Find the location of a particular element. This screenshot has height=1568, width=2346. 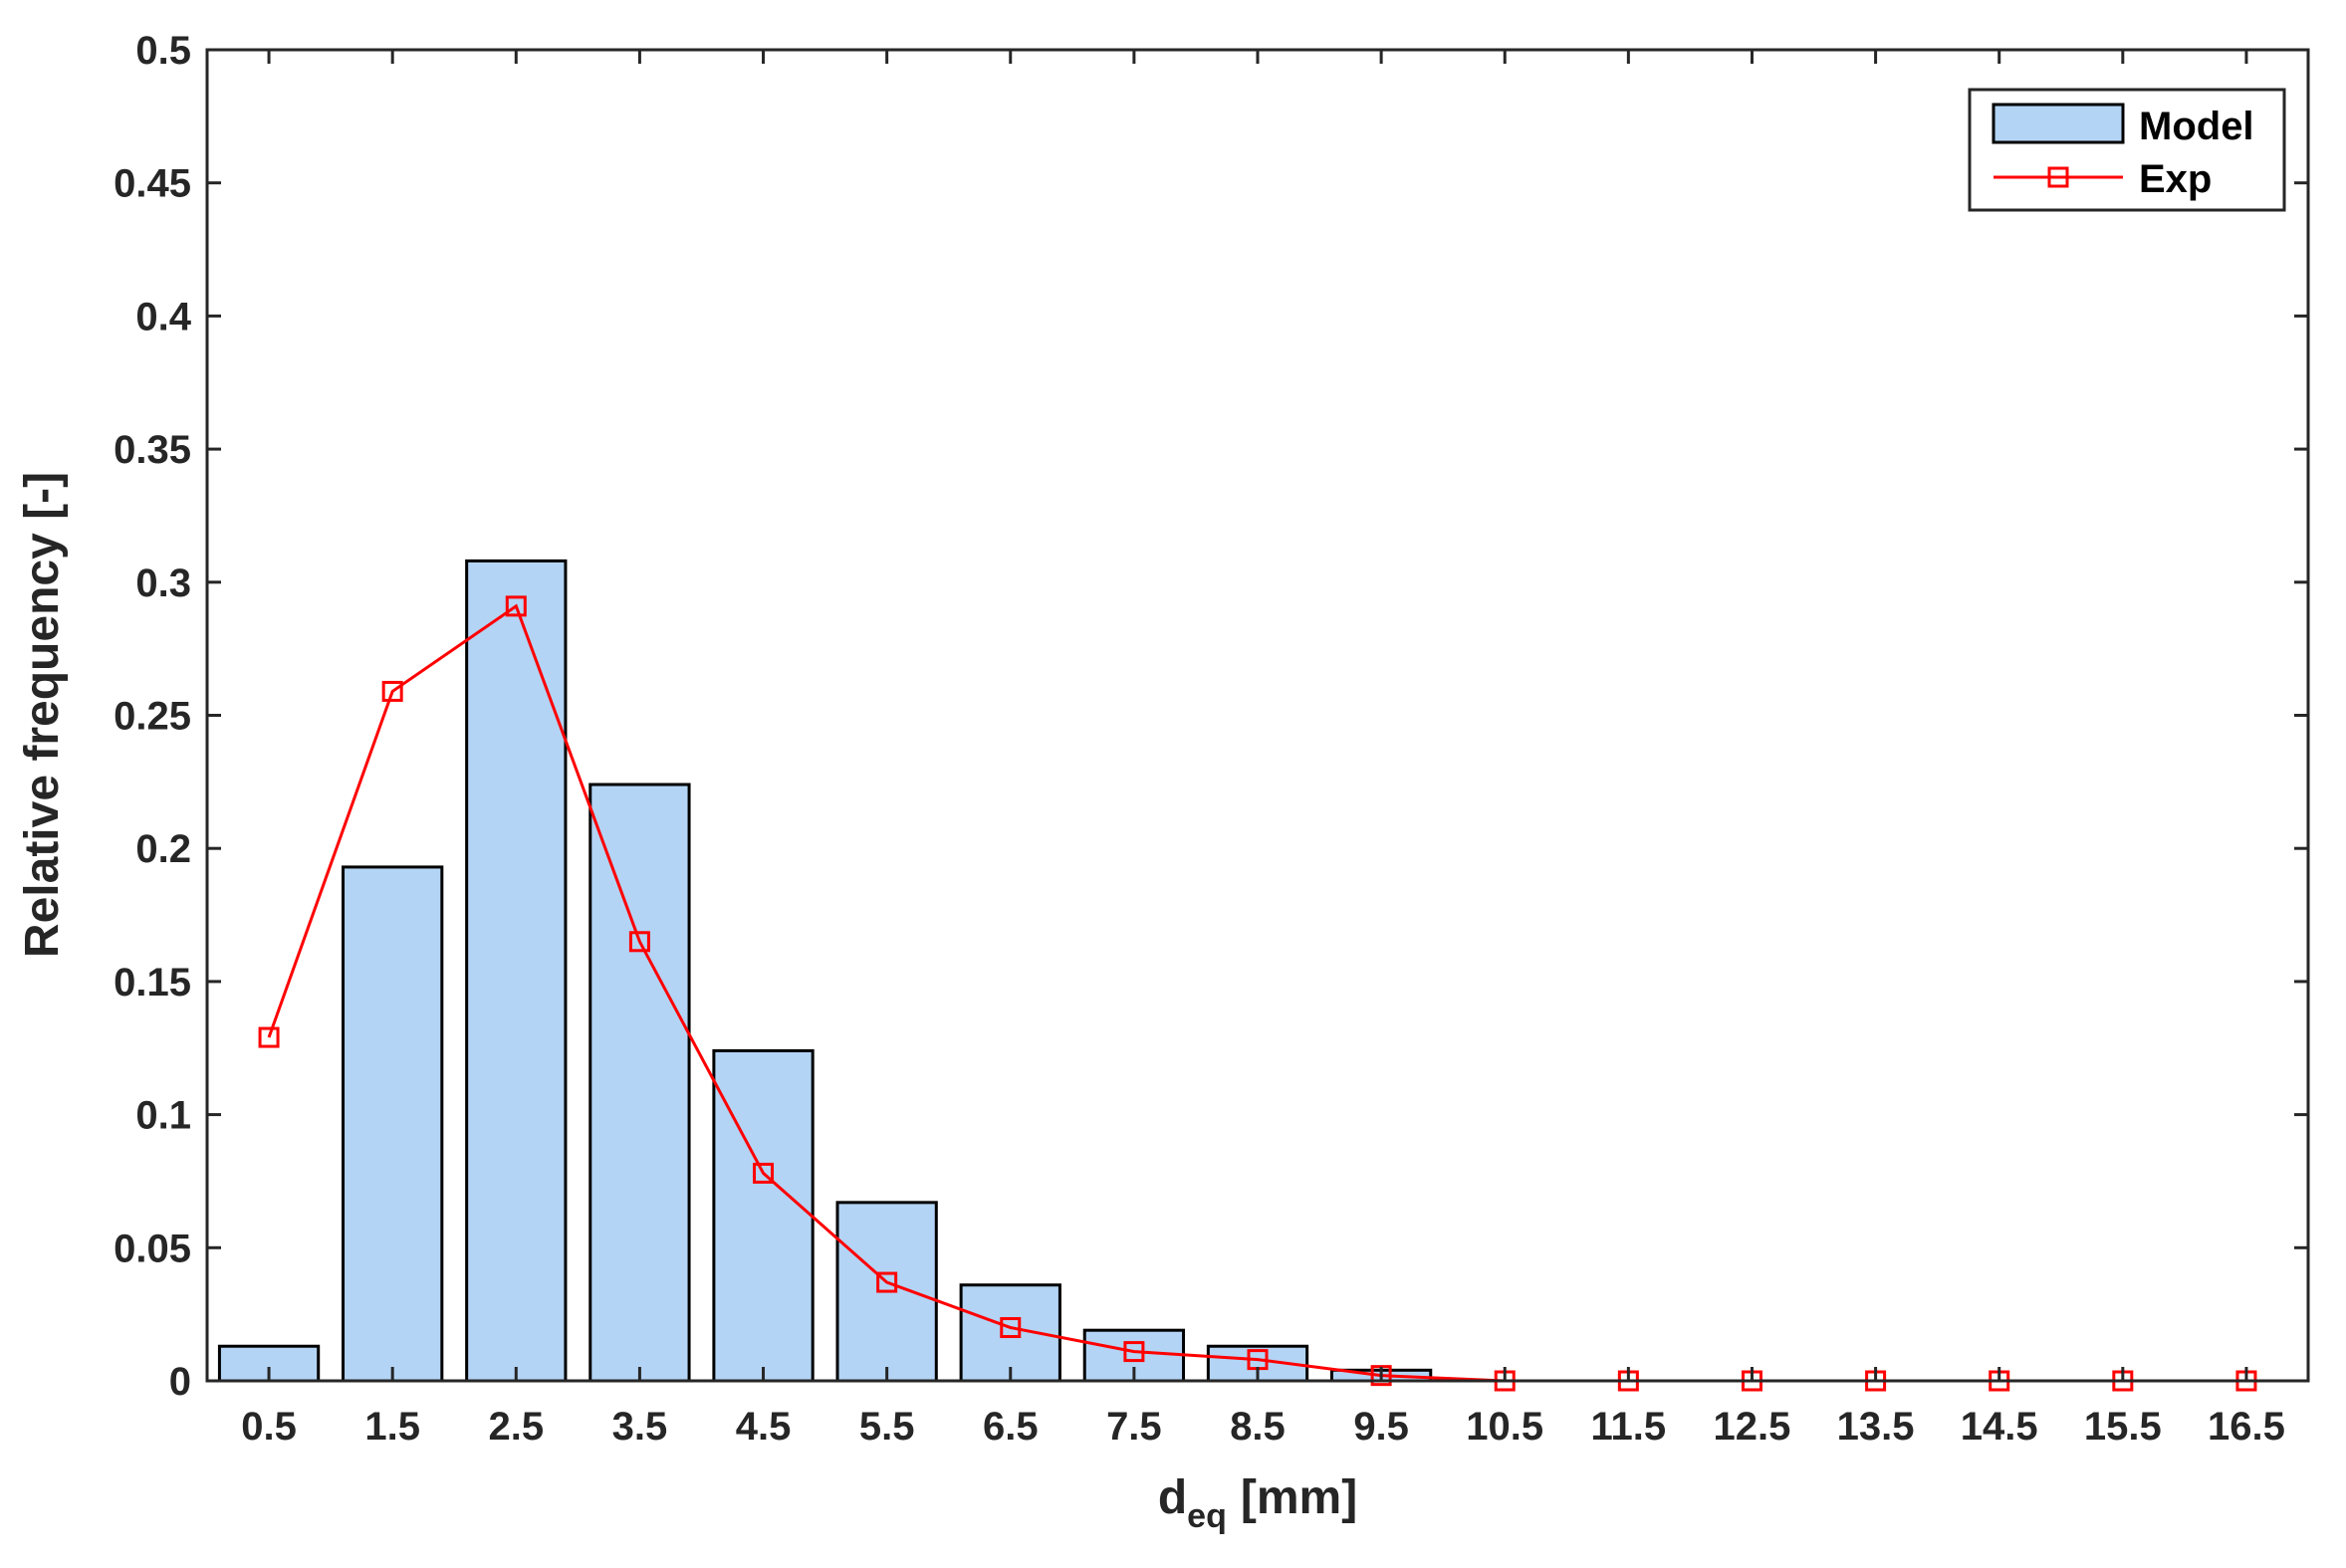

y-tick-label-0.4: 0.4 is located at coordinates (163, 316).